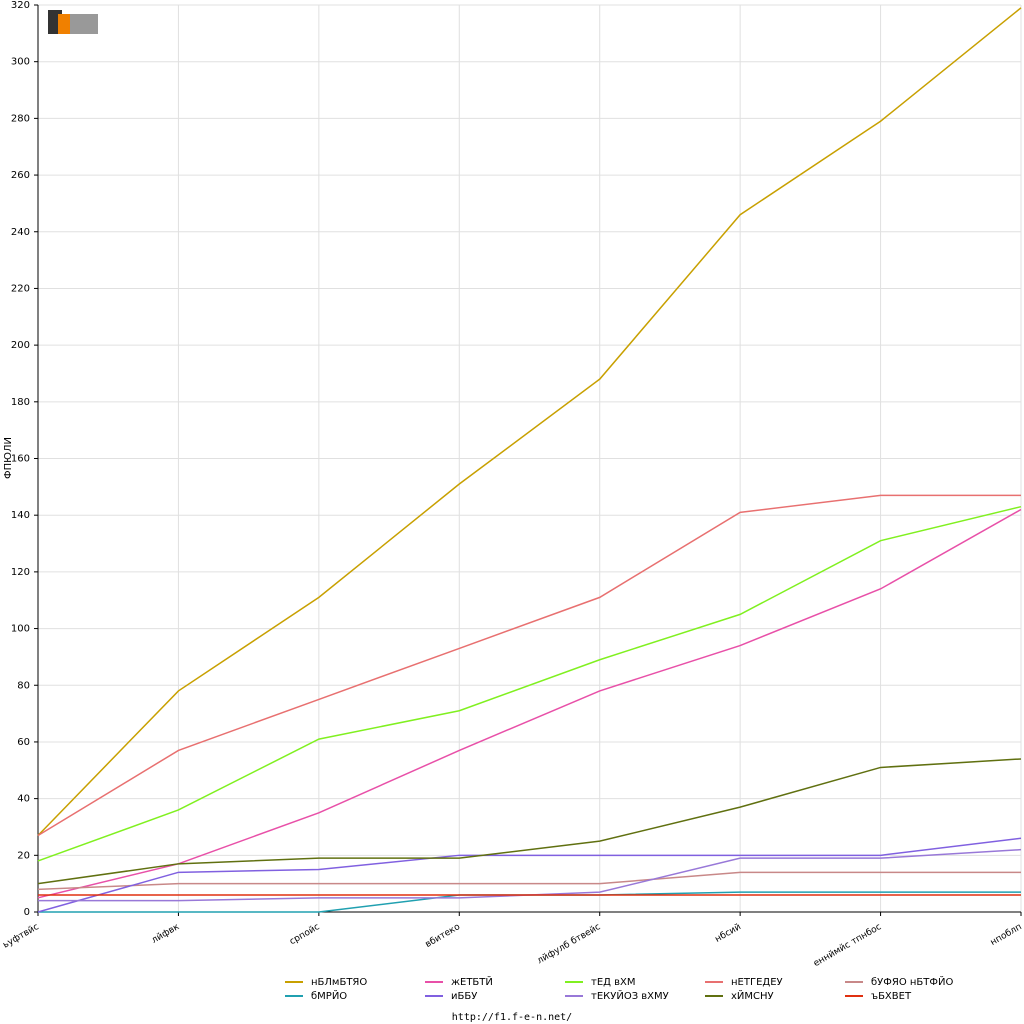 The width and height of the screenshot is (1024, 1024). Describe the element at coordinates (20, 402) in the screenshot. I see `y-tick-label: 180` at that location.